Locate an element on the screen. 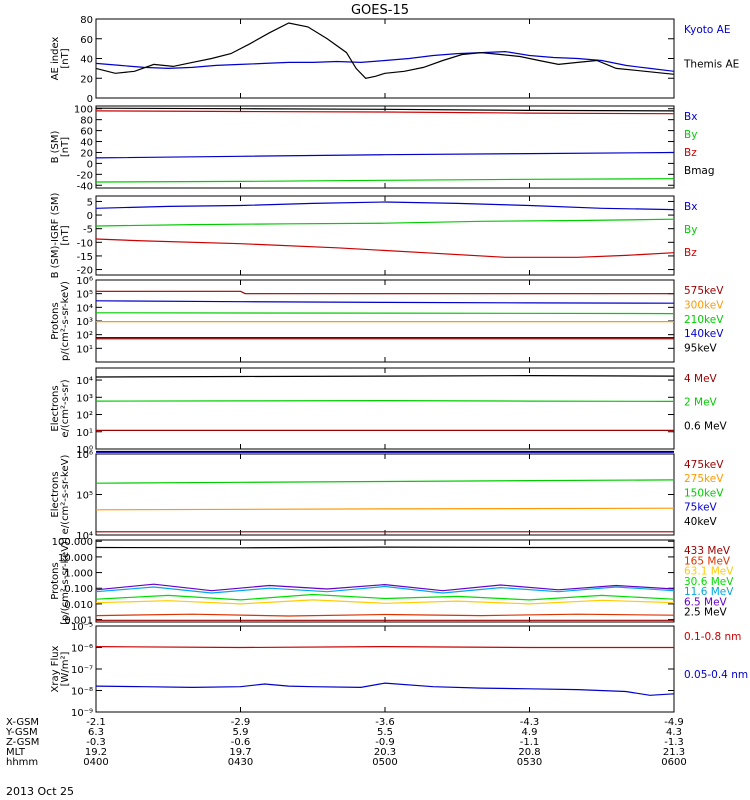 The image size is (750, 800). y-tick-label: 0.001 is located at coordinates (78, 621).